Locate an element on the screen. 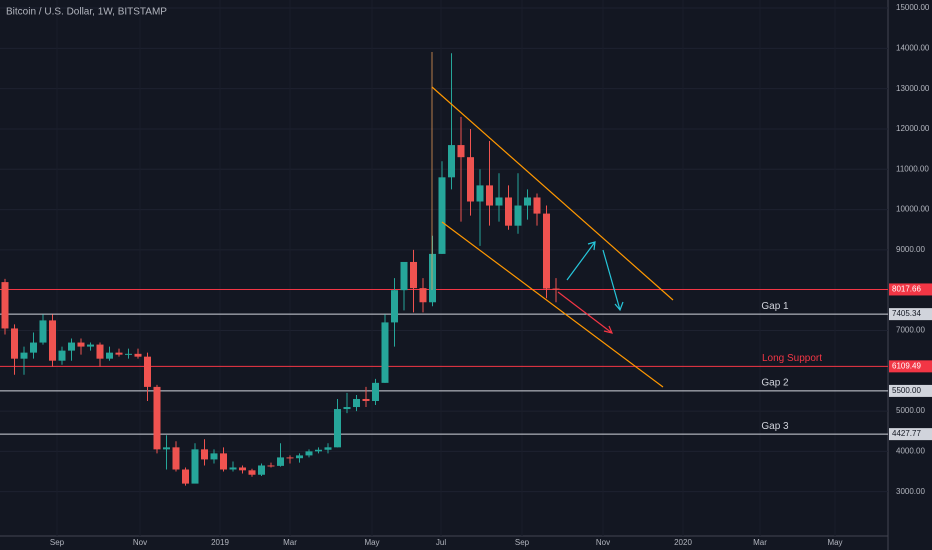 The image size is (932, 550). channel-bottom is located at coordinates (552, 304).